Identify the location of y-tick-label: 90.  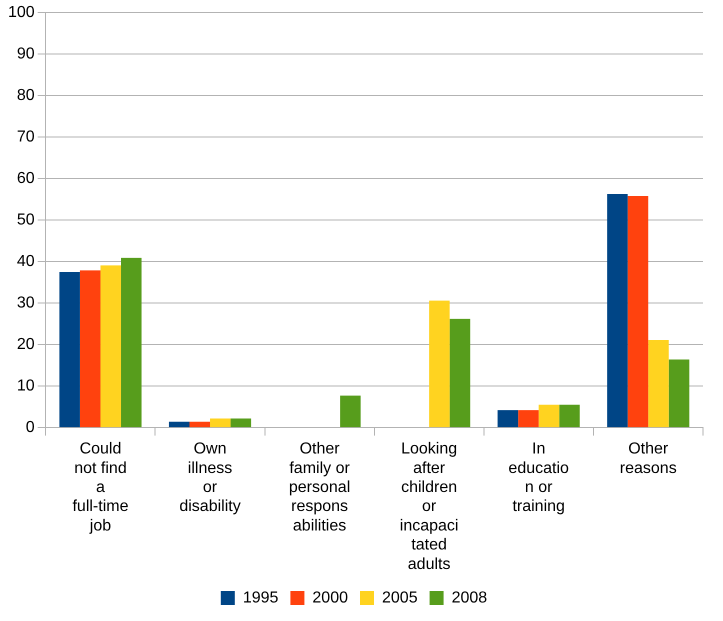
(25, 54).